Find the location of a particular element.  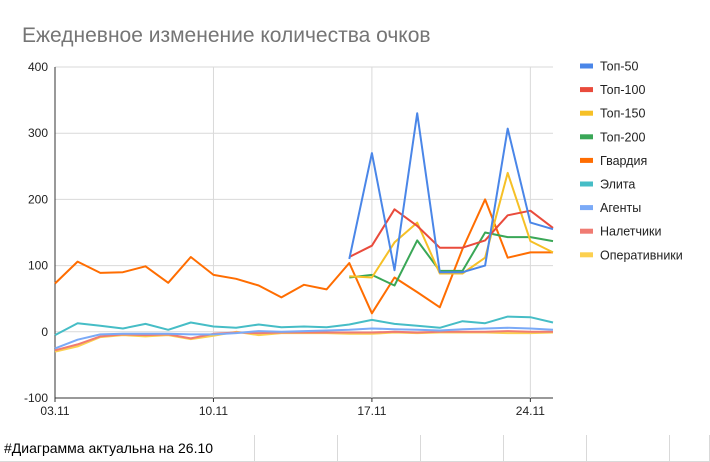

y-tick-label: -100 is located at coordinates (36, 398).